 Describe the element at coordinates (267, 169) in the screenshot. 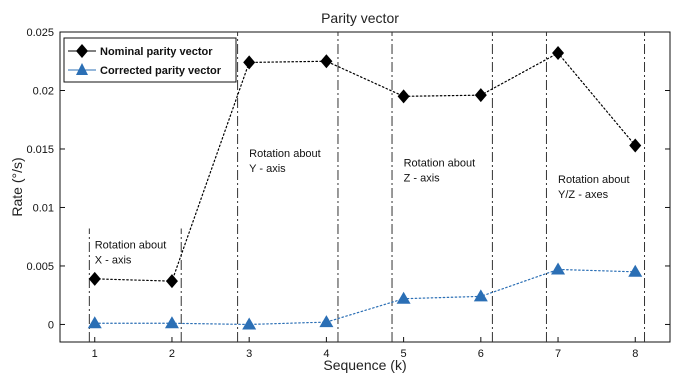

I see `annotation-label: Y - axis` at that location.